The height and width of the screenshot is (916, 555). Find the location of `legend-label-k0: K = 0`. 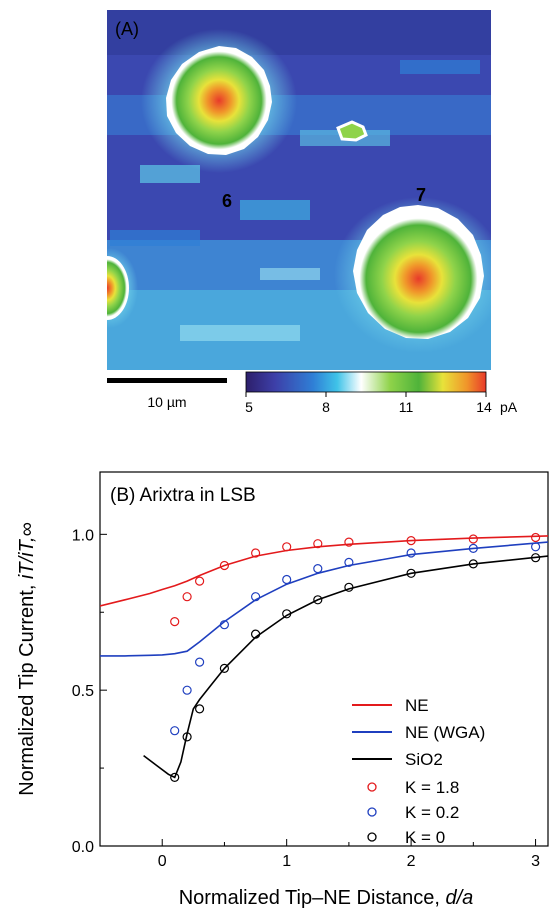

legend-label-k0: K = 0 is located at coordinates (425, 837).